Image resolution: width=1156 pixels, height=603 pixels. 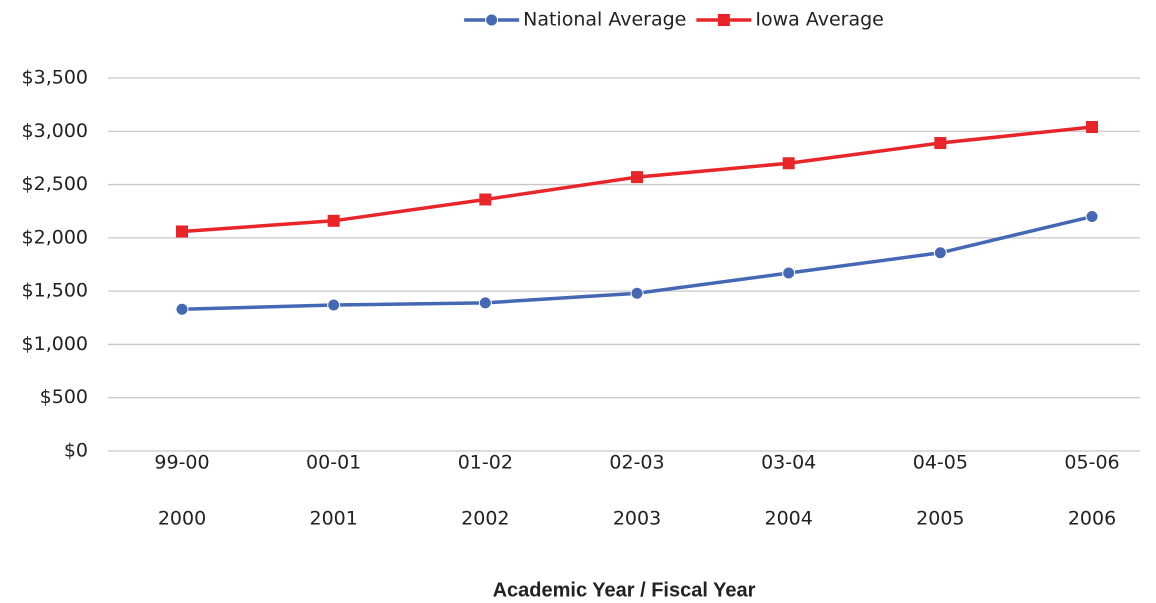 What do you see at coordinates (940, 463) in the screenshot?
I see `x-tick-label: 04-05` at bounding box center [940, 463].